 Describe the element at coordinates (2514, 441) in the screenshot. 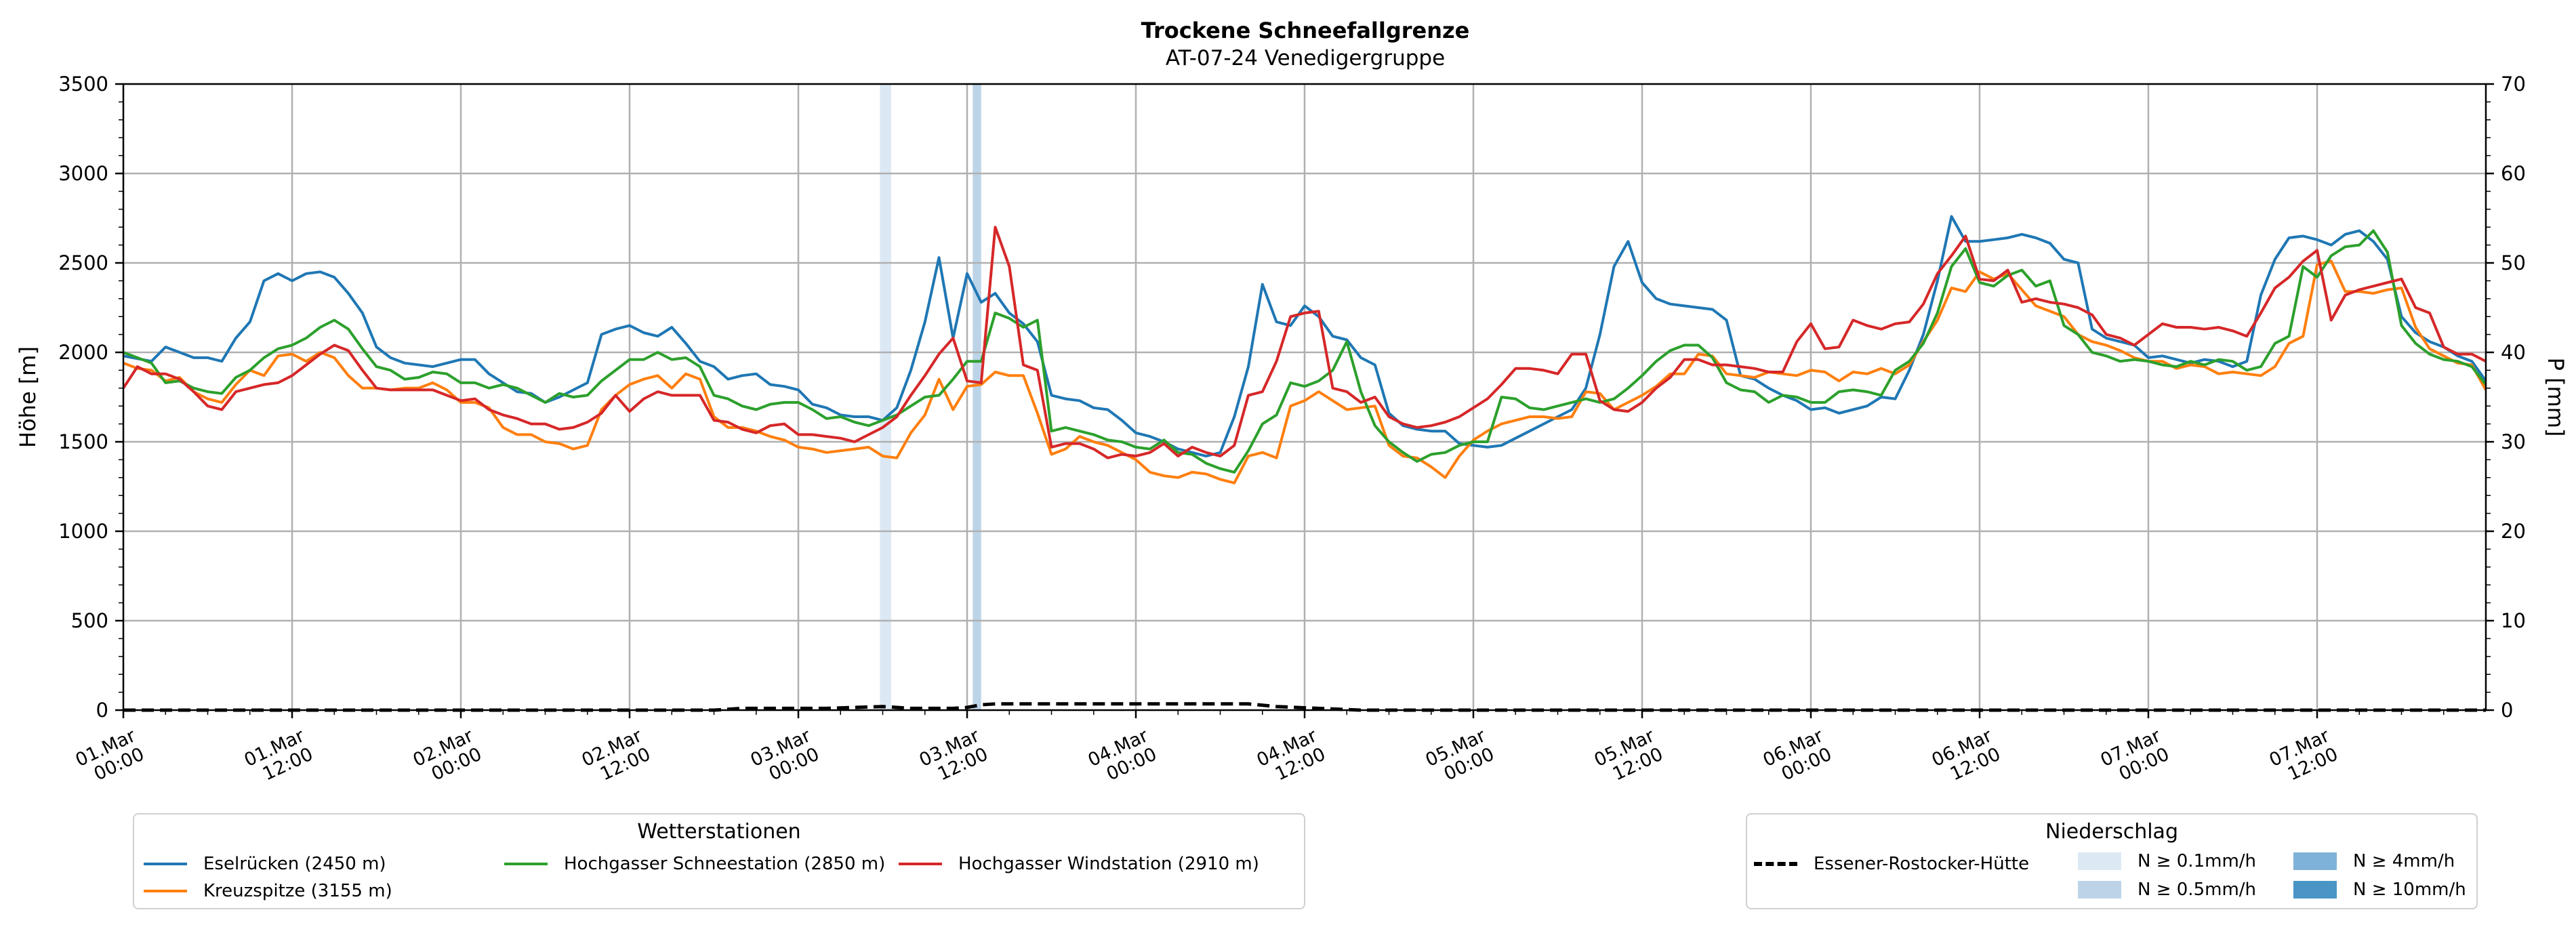

I see `y2-tick-label: 30` at that location.